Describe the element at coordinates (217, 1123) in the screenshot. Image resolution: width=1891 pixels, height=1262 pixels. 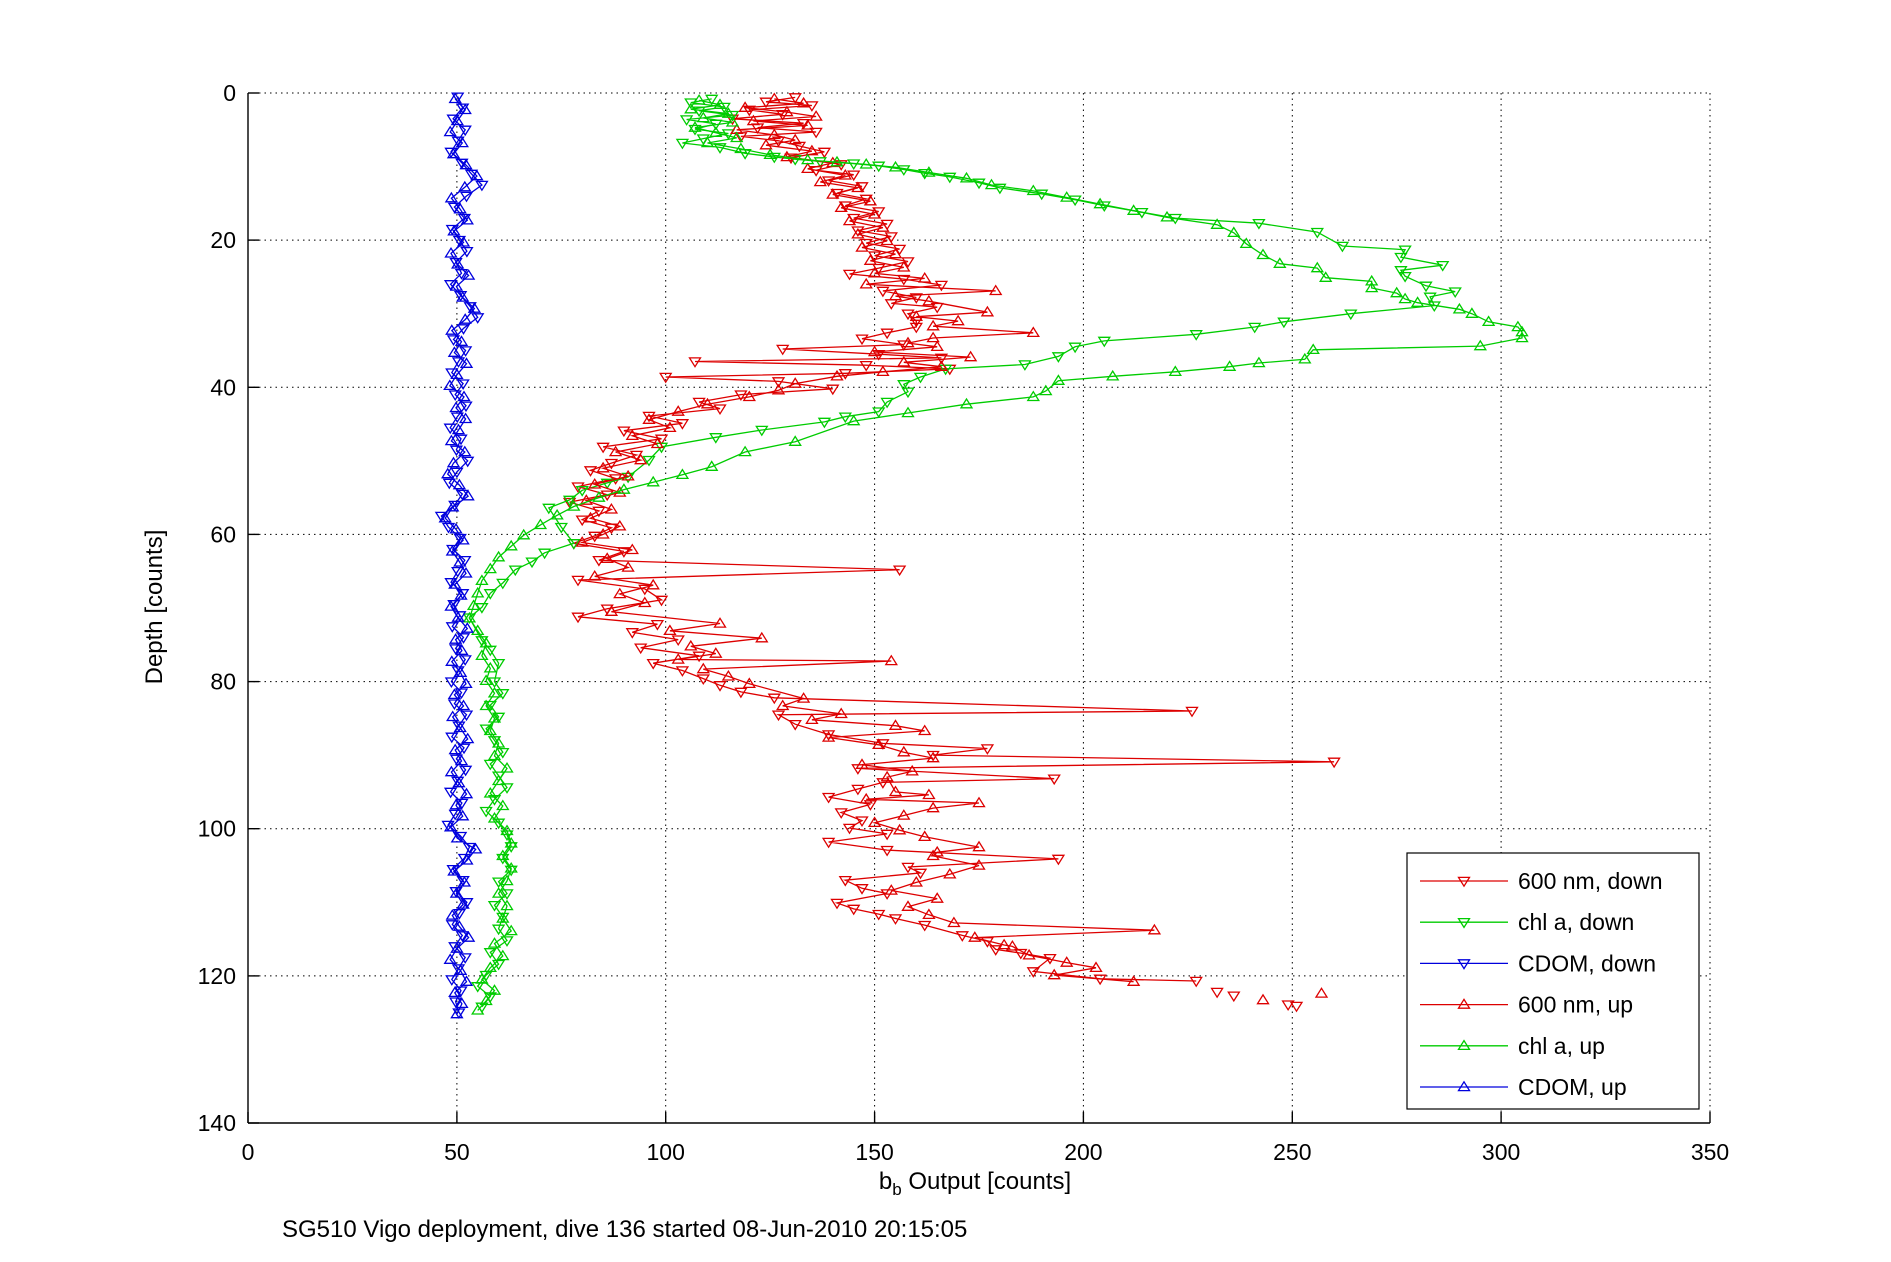
I see `svg-text: 140` at that location.